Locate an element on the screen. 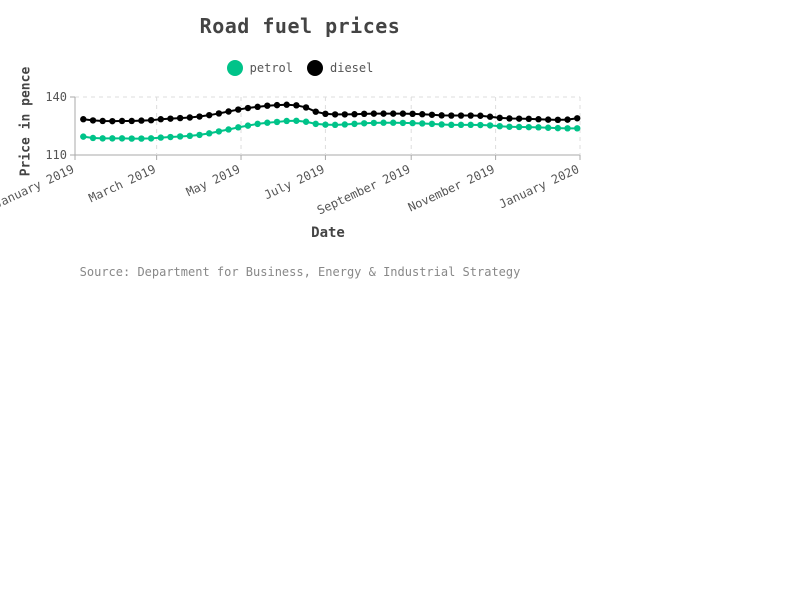 The width and height of the screenshot is (800, 600). series-line-petrol is located at coordinates (330, 129).